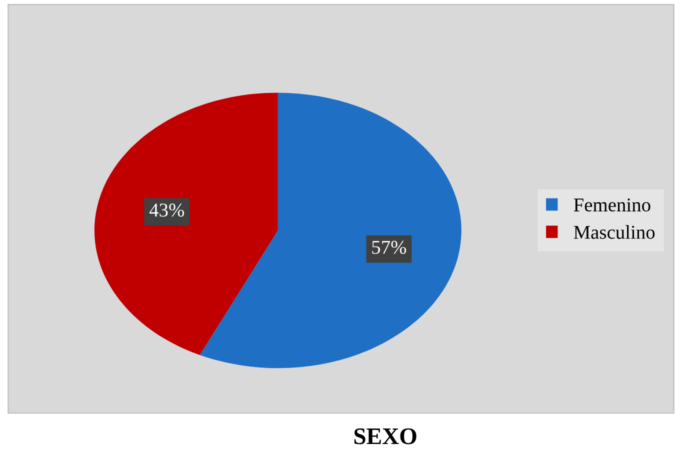  Describe the element at coordinates (166, 210) in the screenshot. I see `data-label: 43%` at that location.